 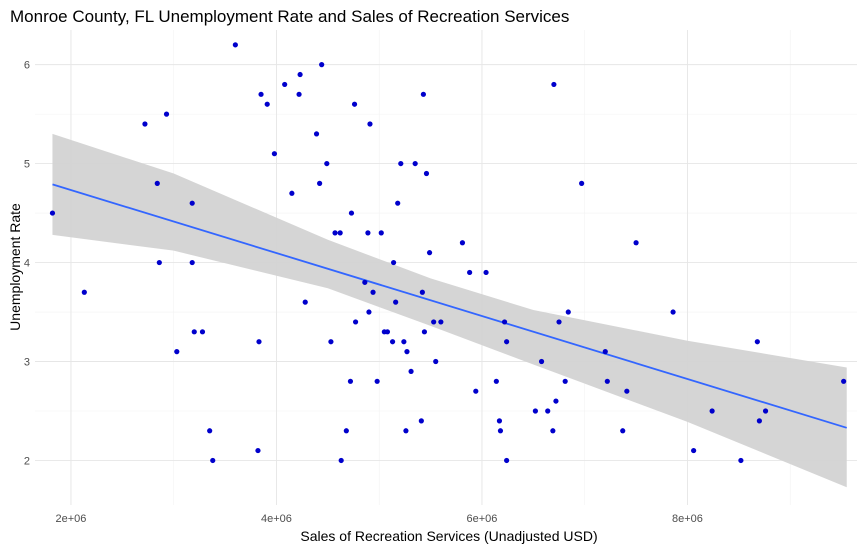 I want to click on x-tick-label: 8e+06, so click(x=687, y=519).